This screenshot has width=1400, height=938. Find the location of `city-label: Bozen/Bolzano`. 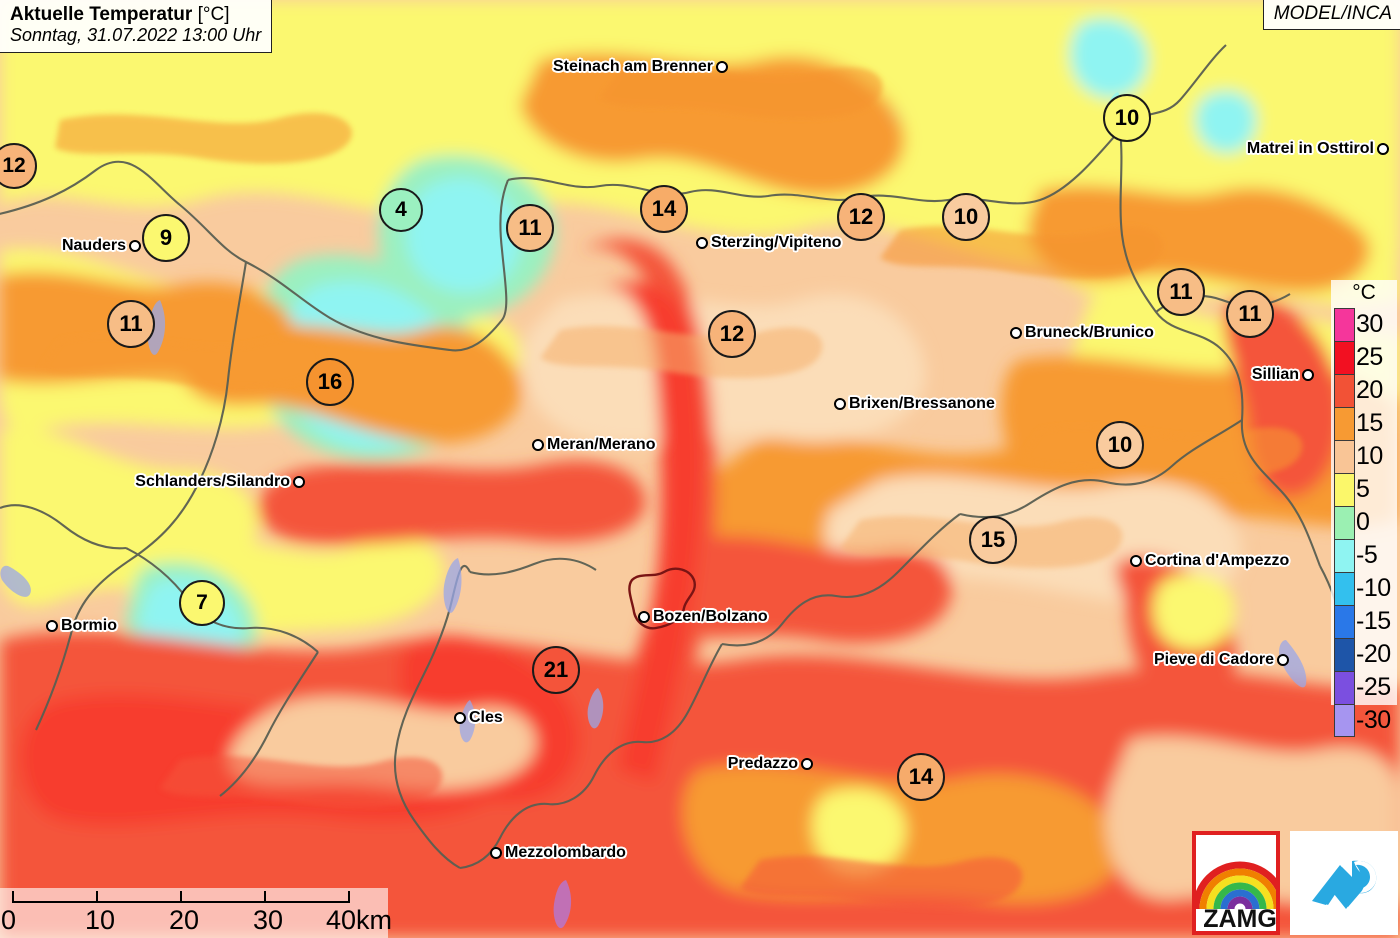

city-label: Bozen/Bolzano is located at coordinates (710, 616).